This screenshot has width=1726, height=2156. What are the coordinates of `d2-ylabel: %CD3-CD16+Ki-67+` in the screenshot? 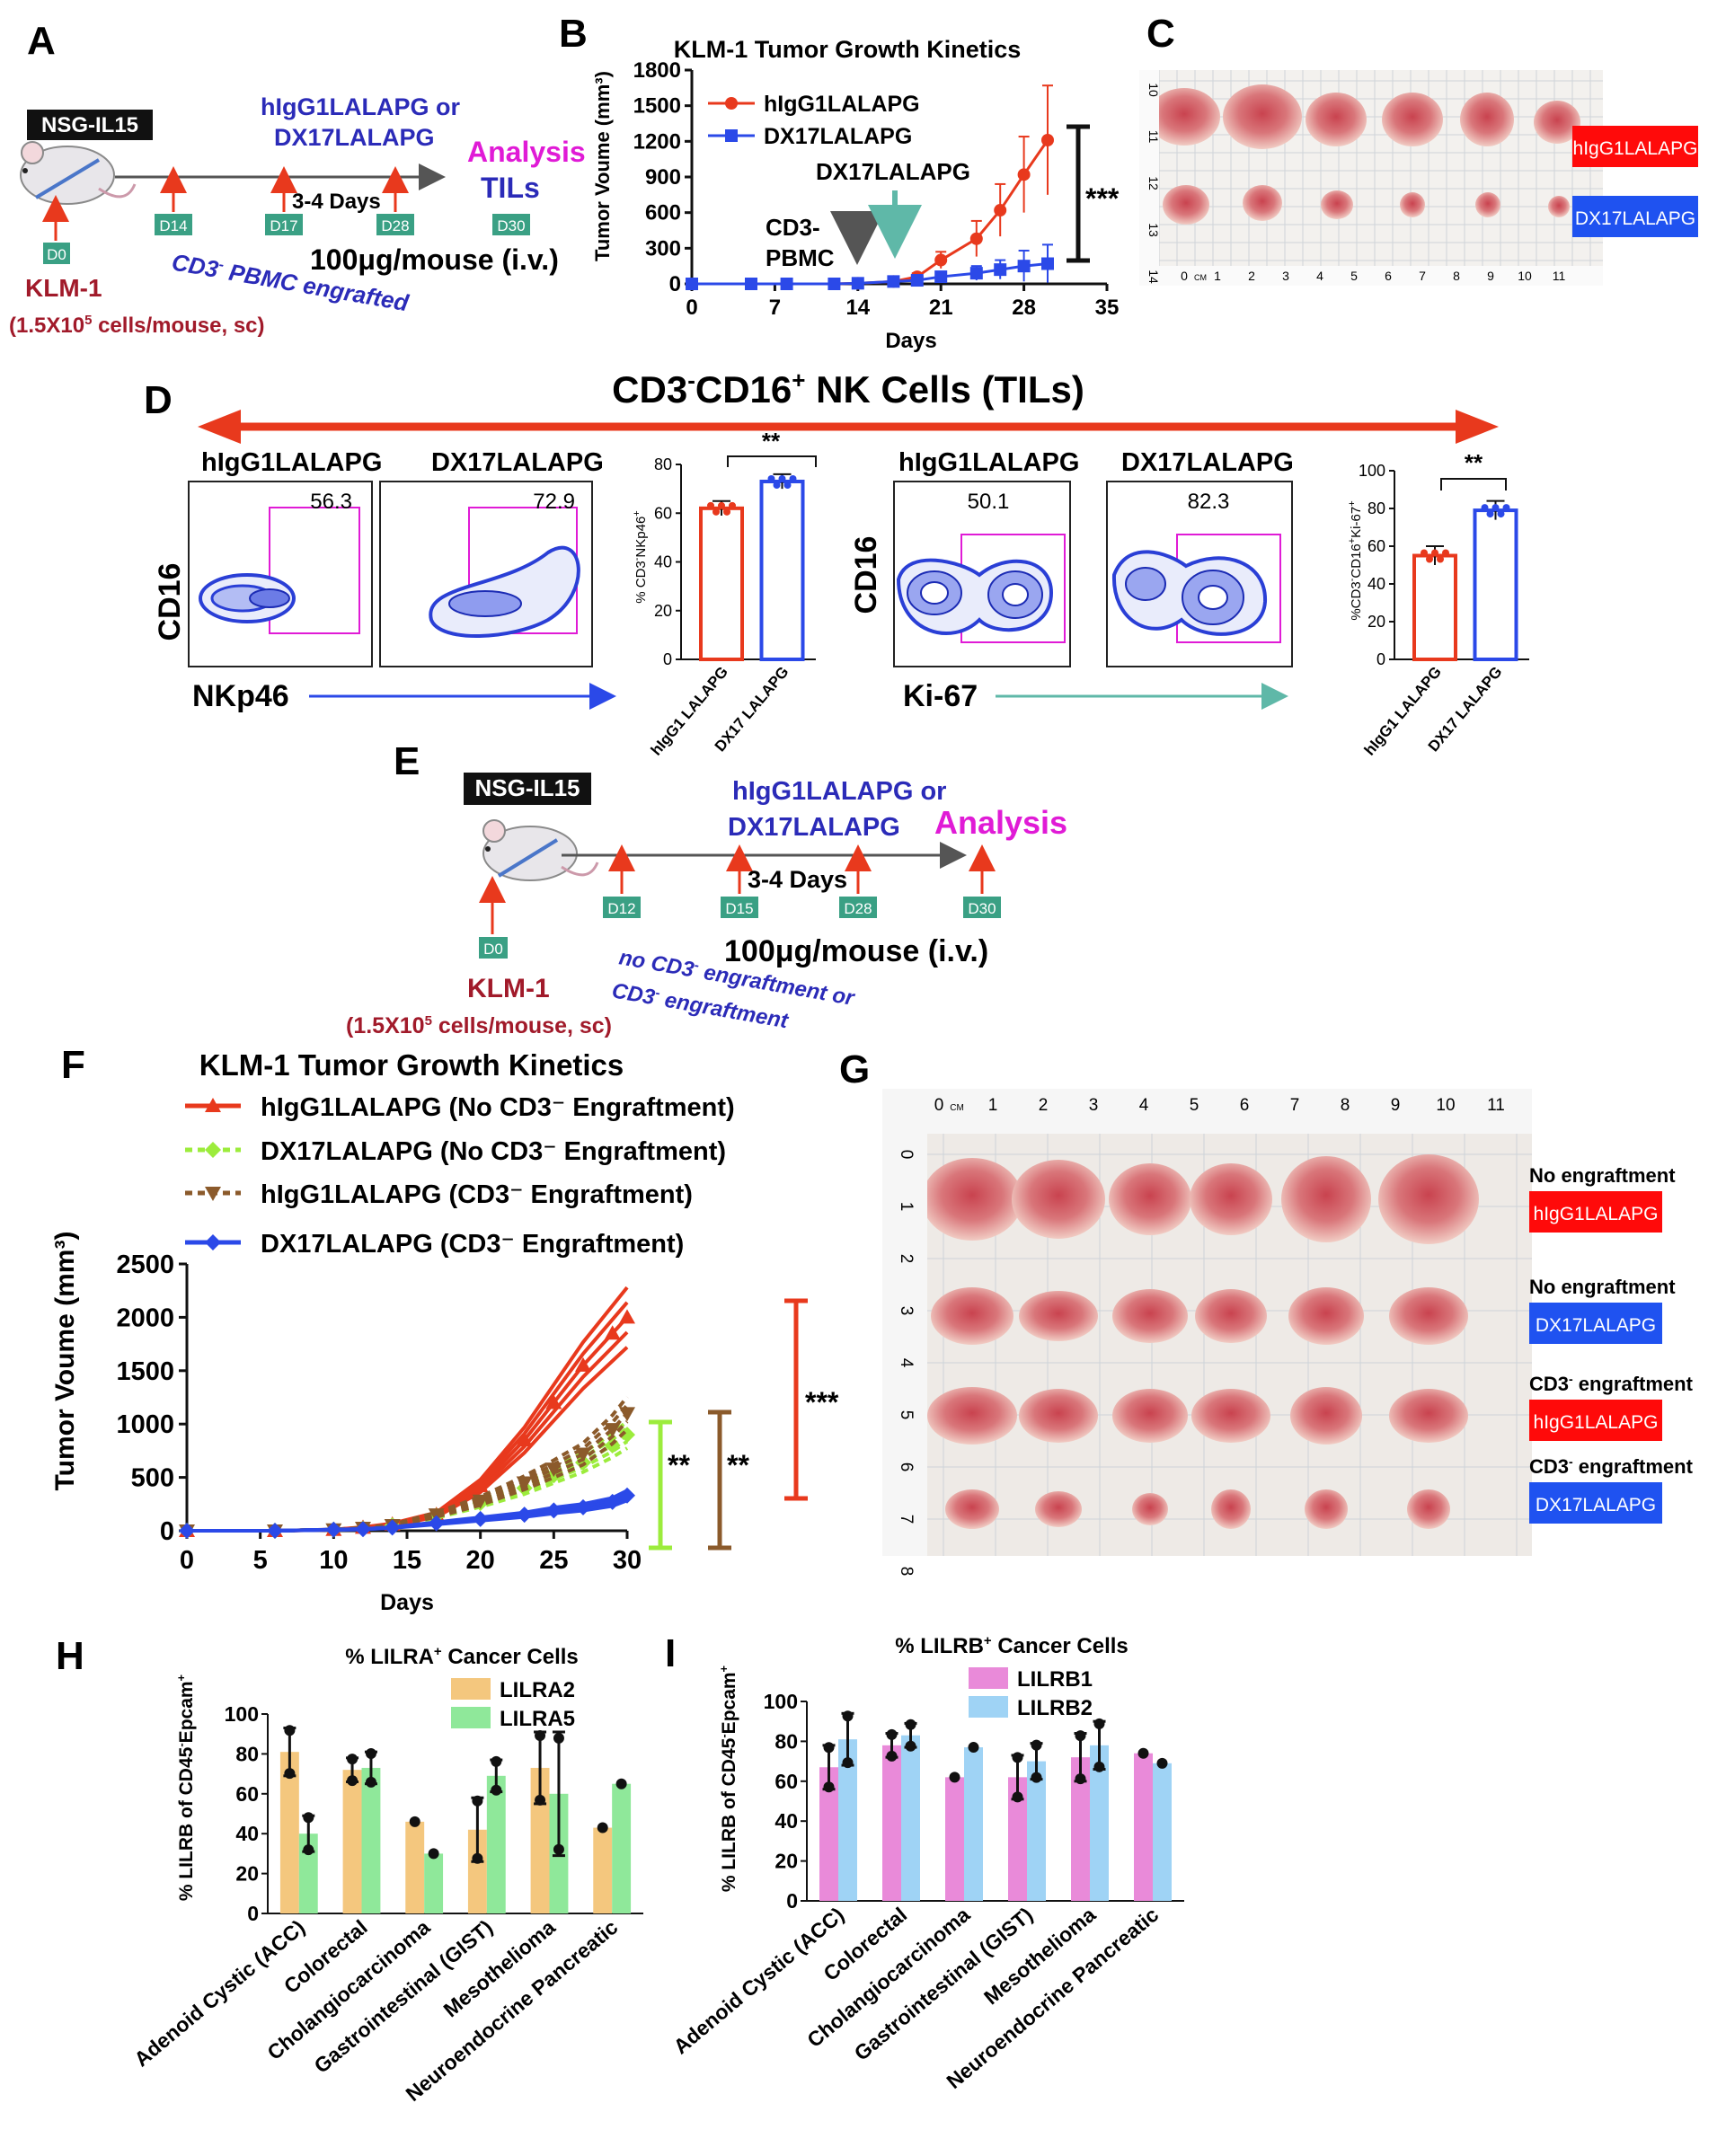 It's located at (1355, 560).